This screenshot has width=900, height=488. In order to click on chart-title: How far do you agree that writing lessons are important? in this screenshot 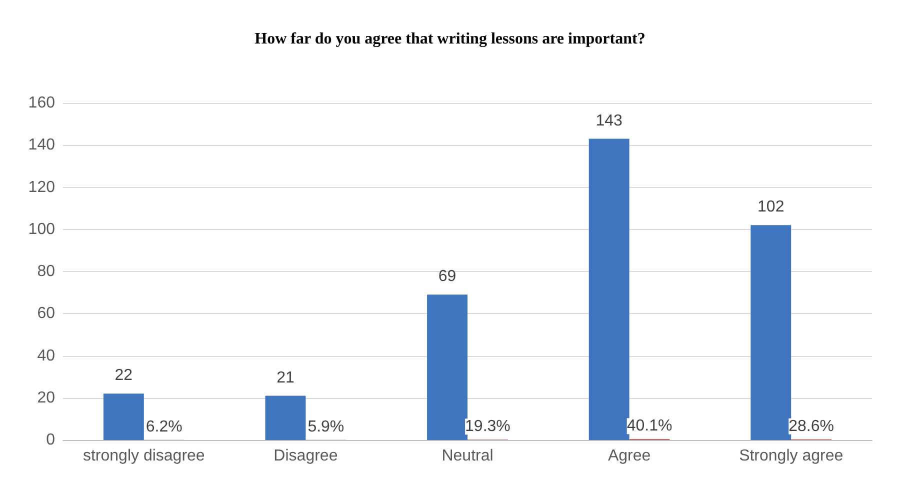, I will do `click(450, 39)`.